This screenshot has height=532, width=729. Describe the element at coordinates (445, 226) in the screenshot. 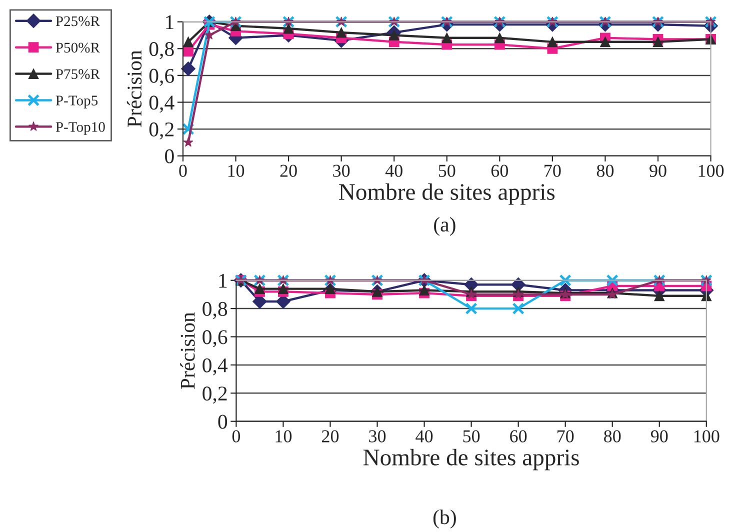

I see `text: (a)` at that location.